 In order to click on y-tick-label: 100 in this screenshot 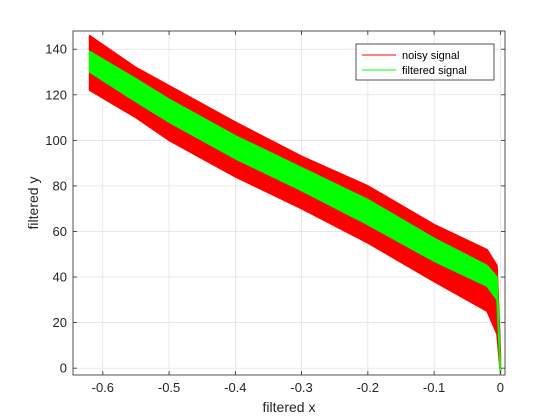, I will do `click(56, 140)`.